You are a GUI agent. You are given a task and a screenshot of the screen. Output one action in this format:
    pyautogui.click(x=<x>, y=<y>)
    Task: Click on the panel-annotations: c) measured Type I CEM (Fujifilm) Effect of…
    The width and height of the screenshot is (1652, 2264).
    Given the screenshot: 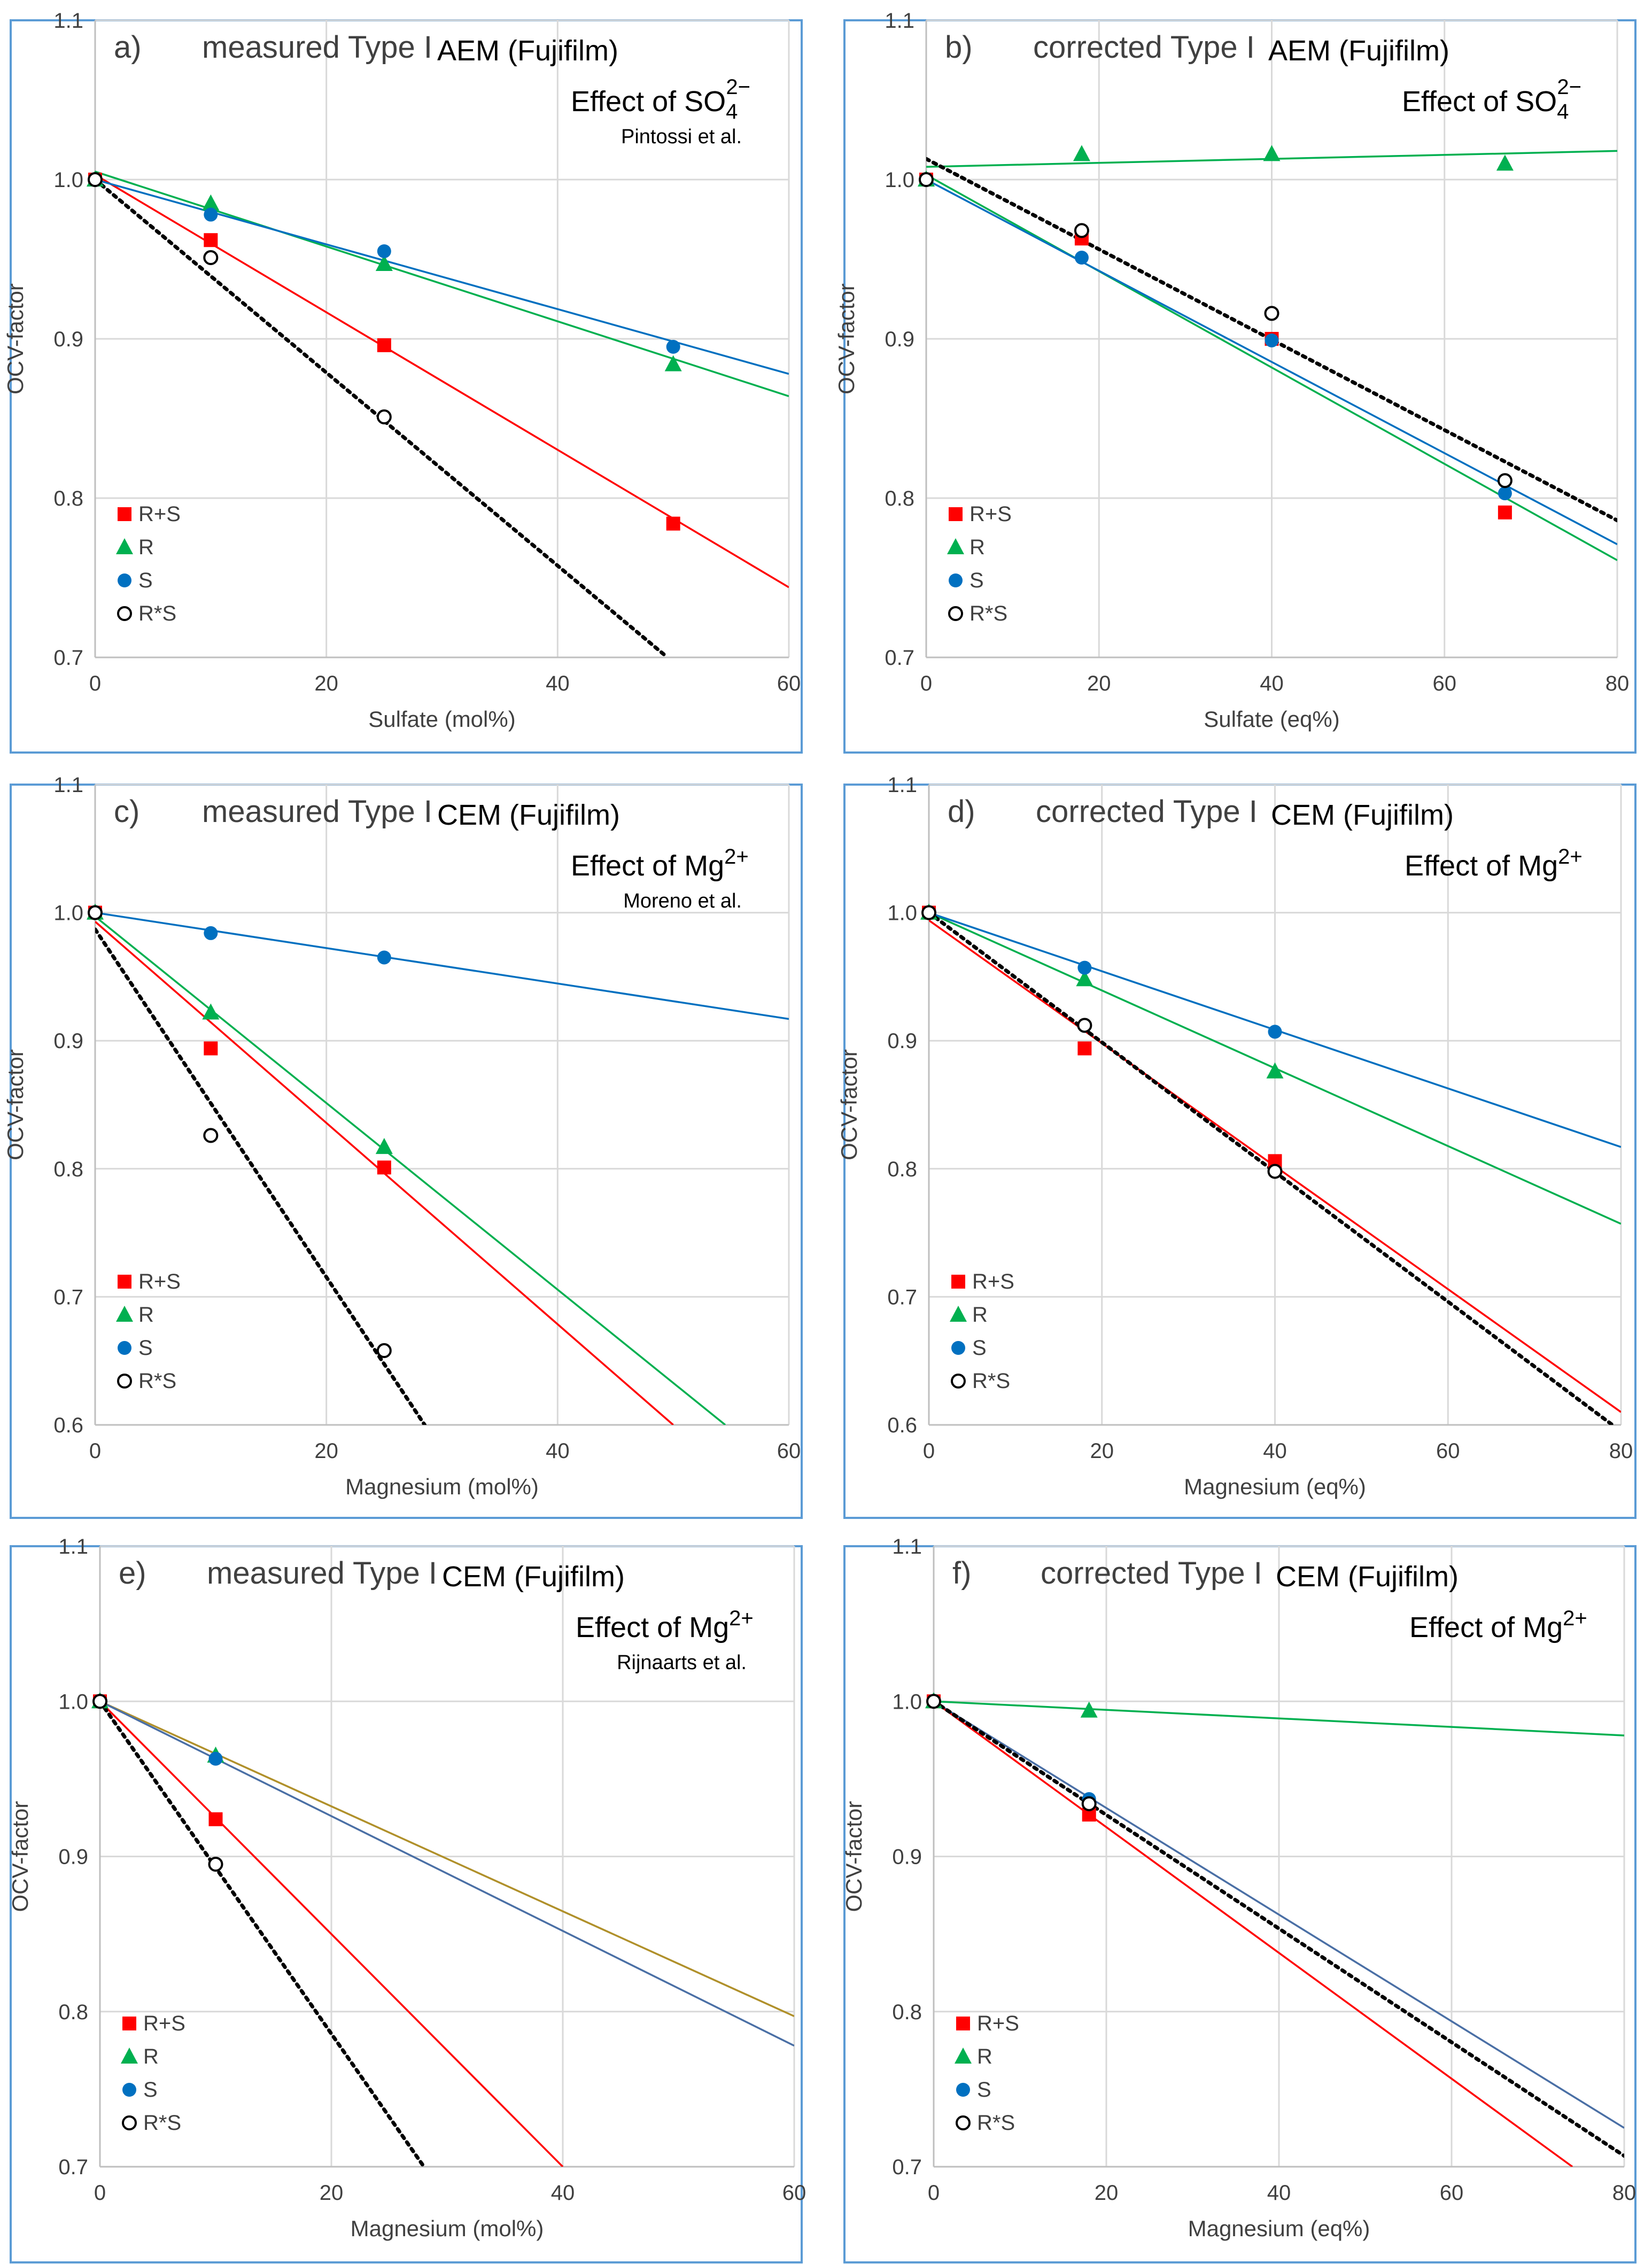 What is the action you would take?
    pyautogui.click(x=431, y=853)
    